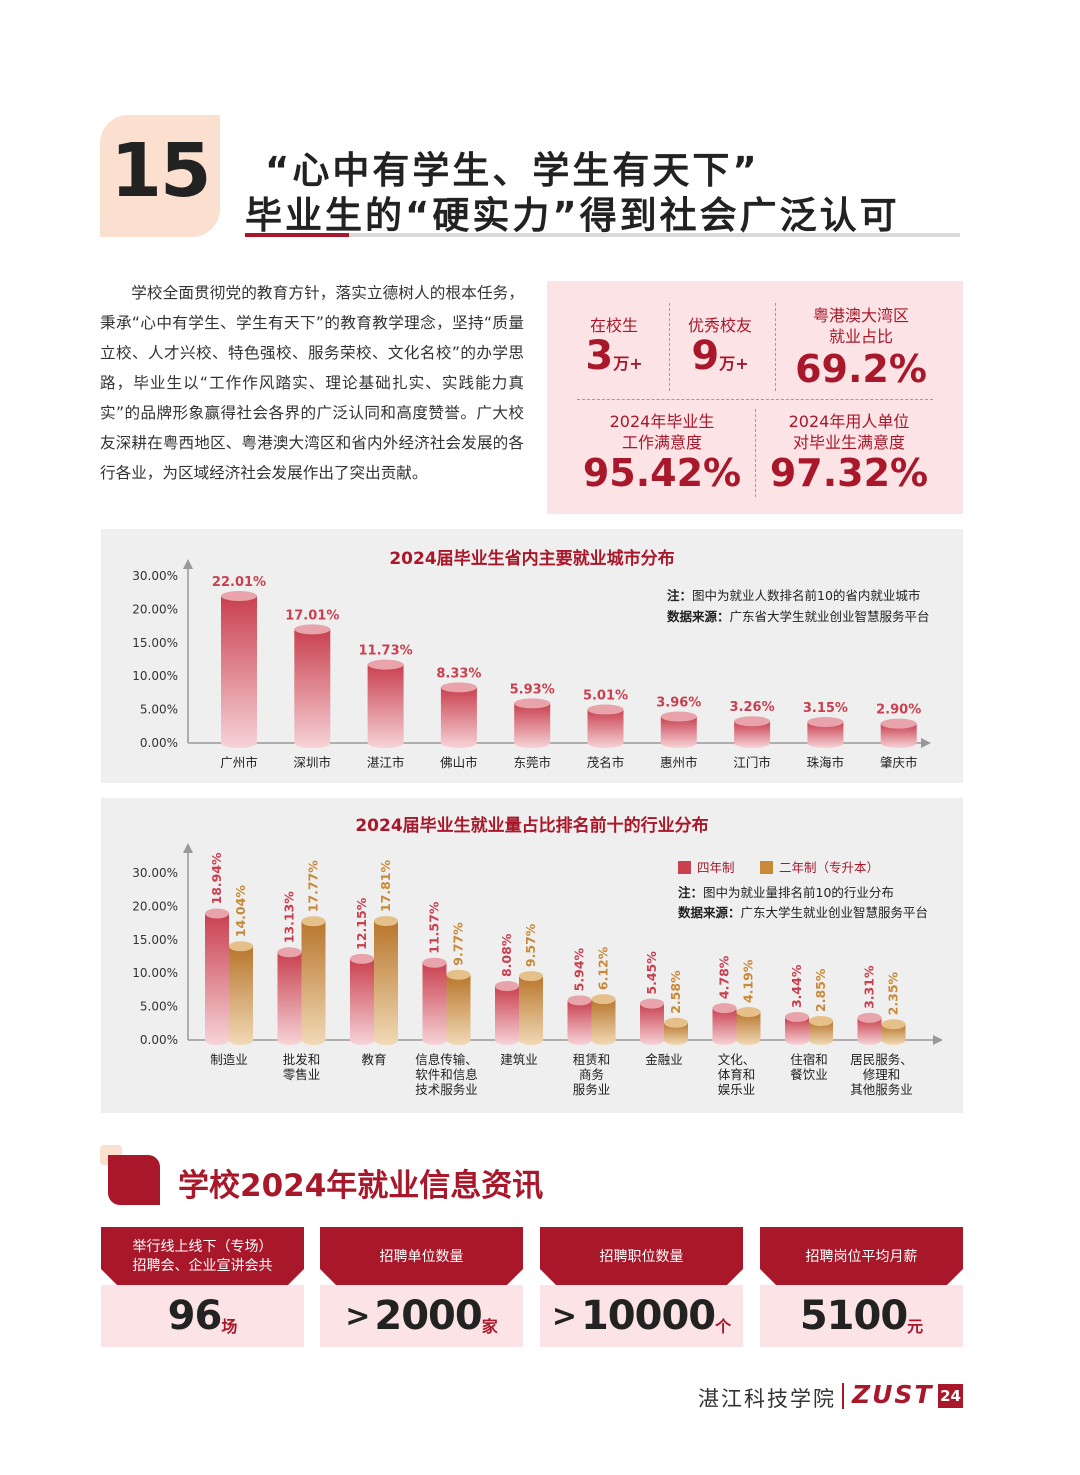  What do you see at coordinates (458, 673) in the screenshot?
I see `city-bar-value-label: 8.33%` at bounding box center [458, 673].